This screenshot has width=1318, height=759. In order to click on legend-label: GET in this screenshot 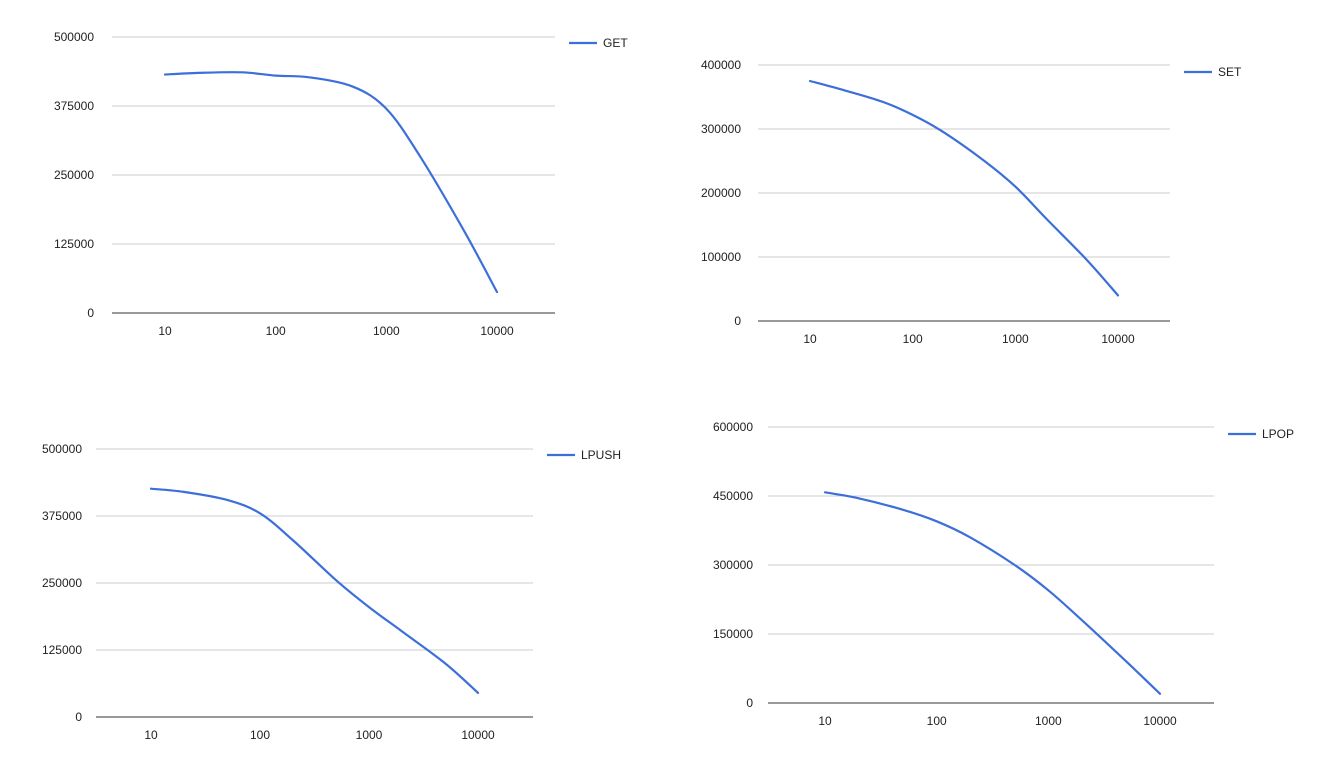, I will do `click(615, 43)`.